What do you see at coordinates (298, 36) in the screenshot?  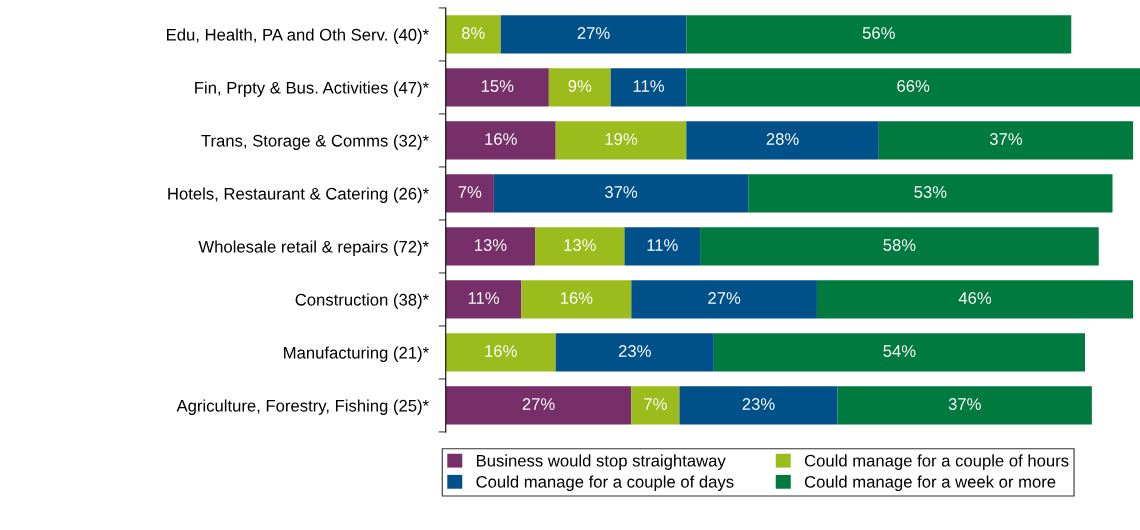 I see `y-tick-label: Edu, Health, PA and Oth Serv. (40)*` at bounding box center [298, 36].